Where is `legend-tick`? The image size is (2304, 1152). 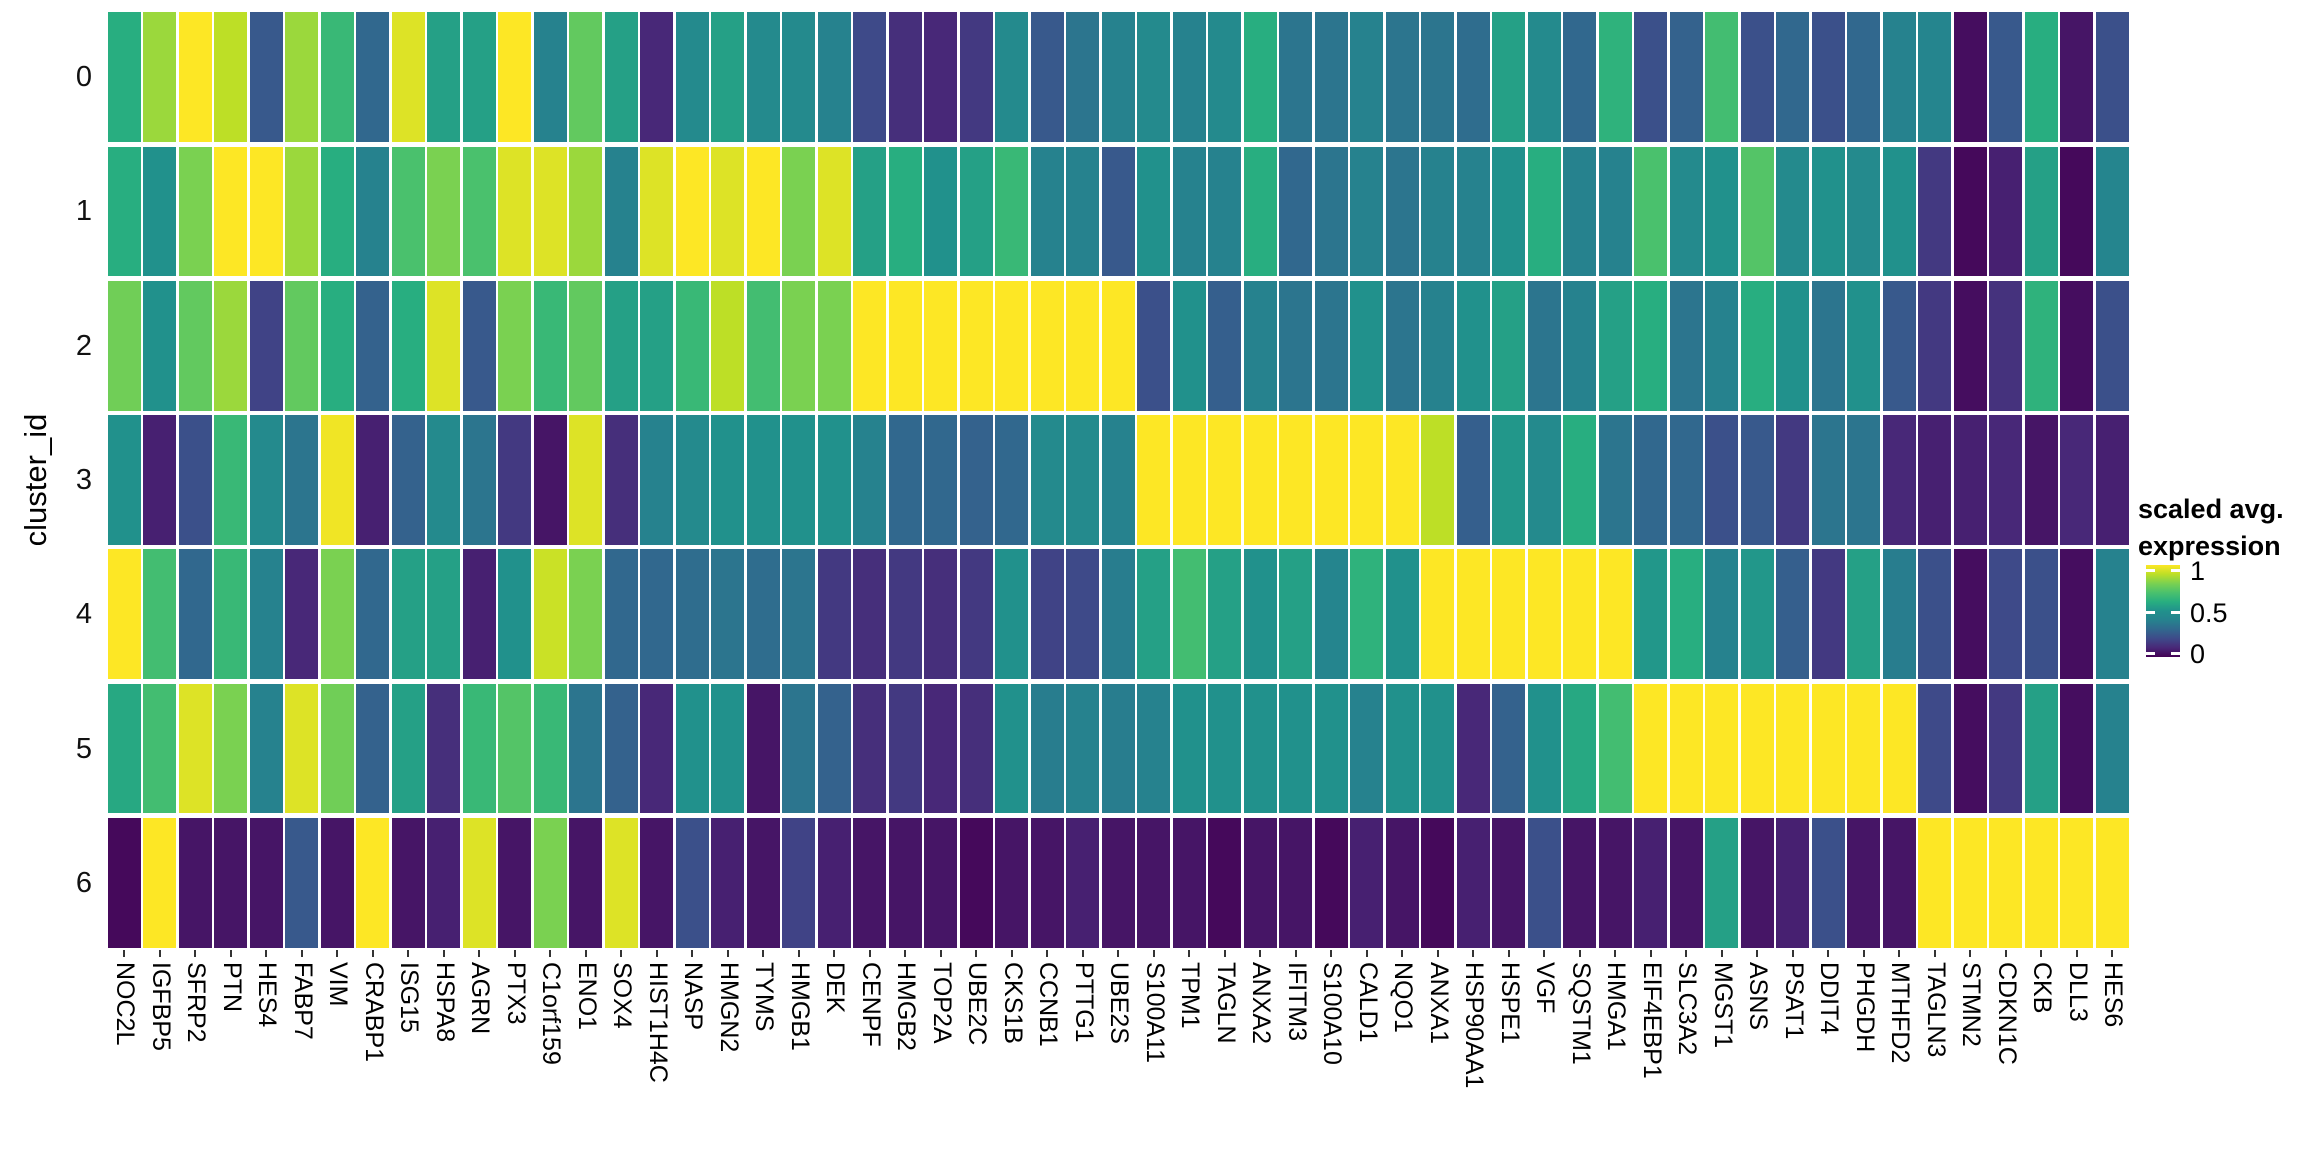
legend-tick is located at coordinates (2150, 653).